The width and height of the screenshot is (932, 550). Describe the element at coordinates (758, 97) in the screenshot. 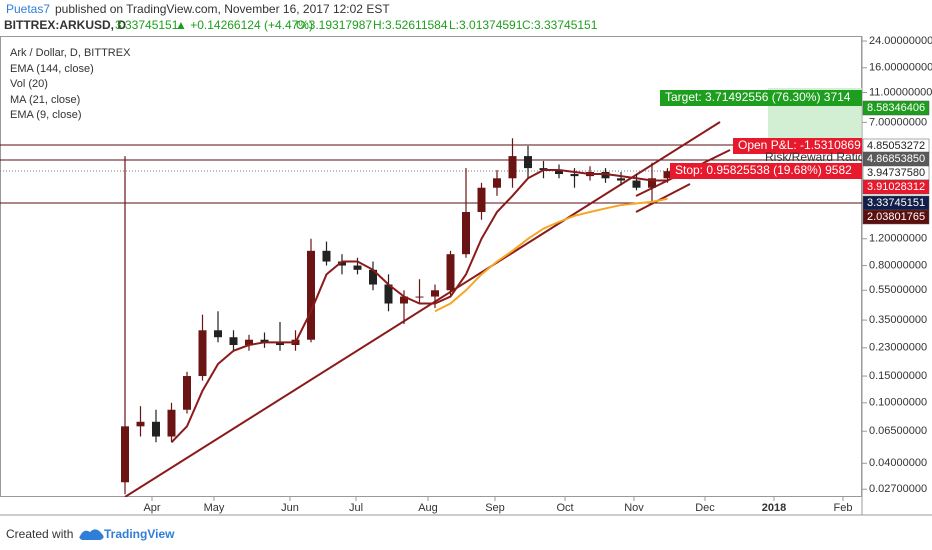

I see `annotation-text: Target: 3.71492556 (76.30%) 3714` at that location.